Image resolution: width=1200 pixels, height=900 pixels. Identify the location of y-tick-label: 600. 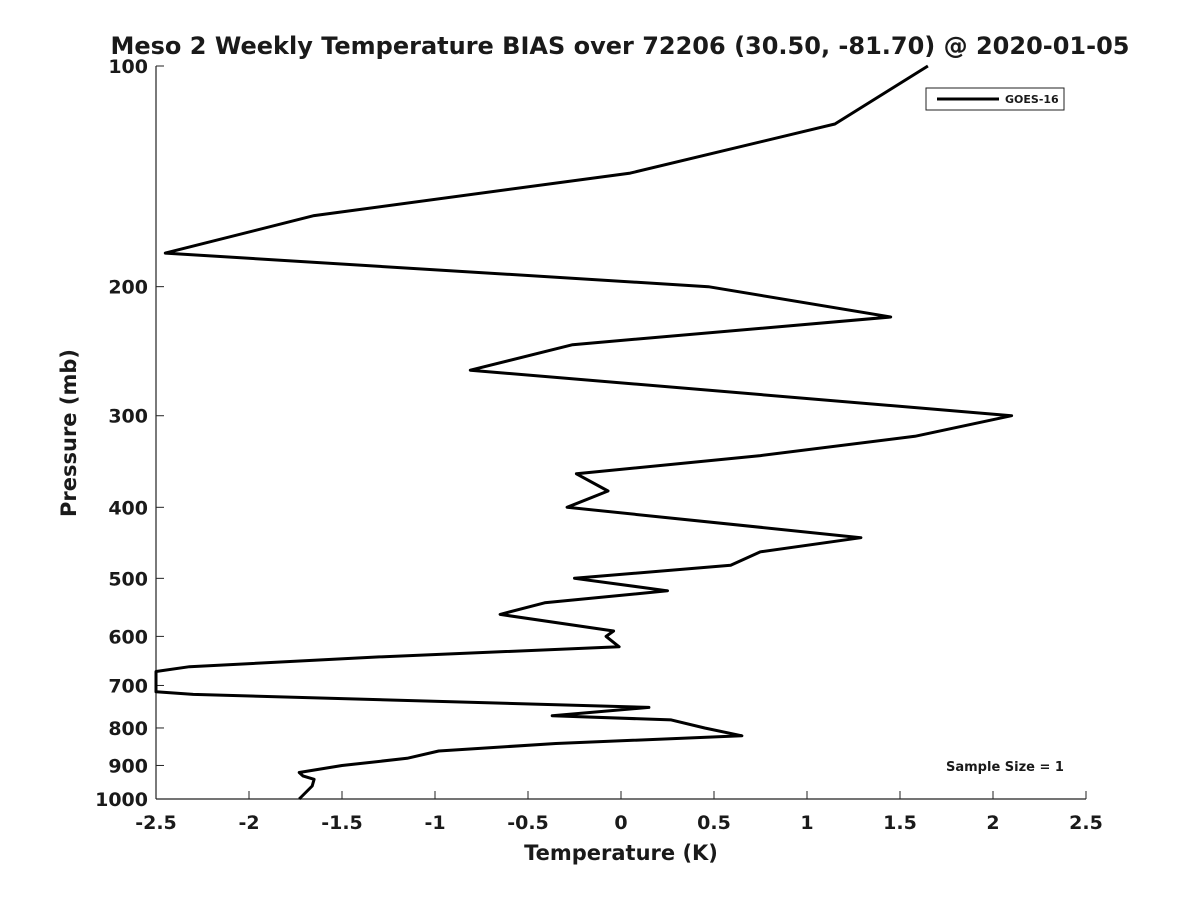
(128, 637).